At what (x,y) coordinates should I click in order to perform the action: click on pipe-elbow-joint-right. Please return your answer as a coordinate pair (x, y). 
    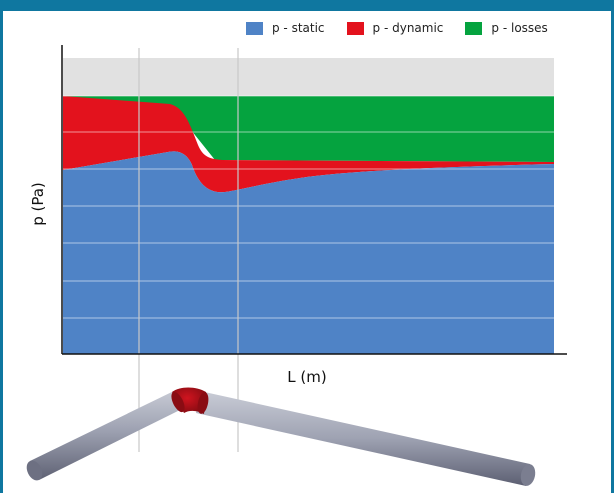
    Looking at the image, I should click on (203, 403).